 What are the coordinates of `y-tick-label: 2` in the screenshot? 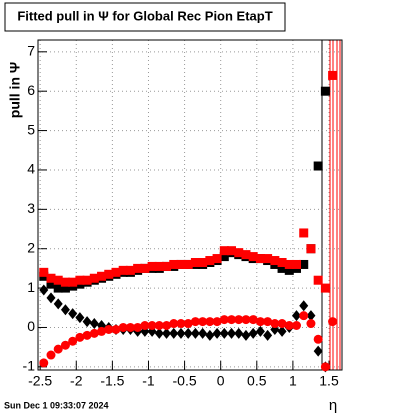 It's located at (31, 247).